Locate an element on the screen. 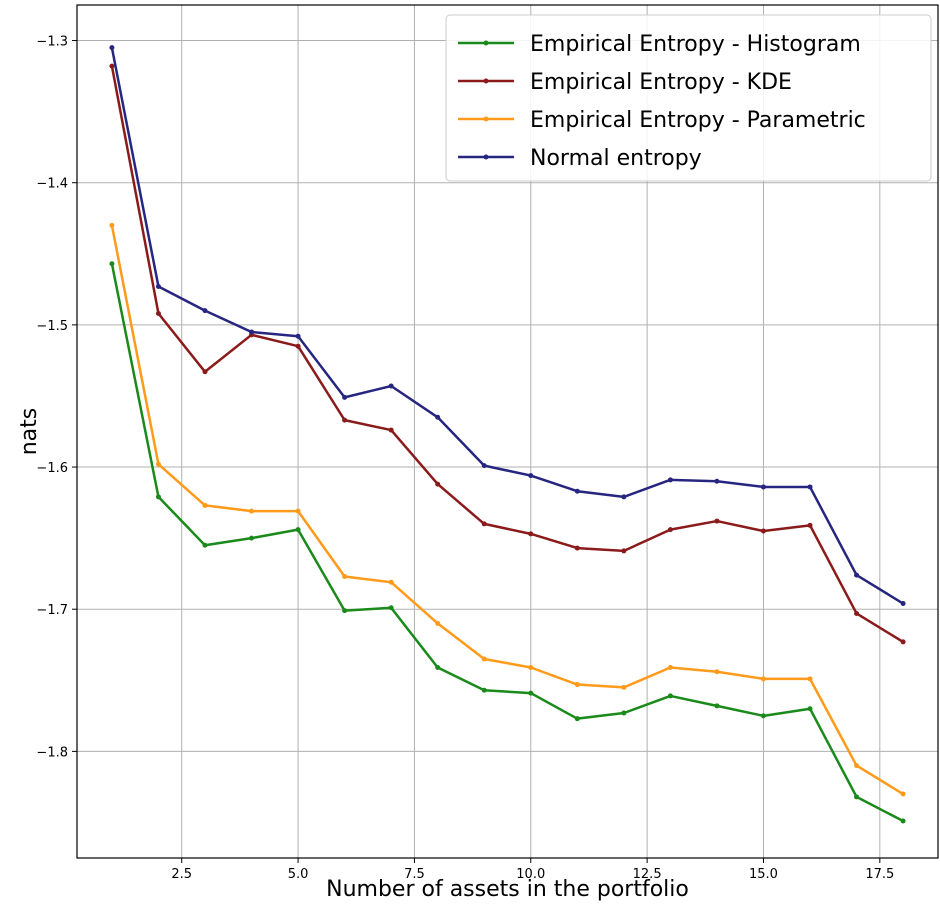 The height and width of the screenshot is (904, 940). y-tick-label: −1.5 is located at coordinates (52, 326).